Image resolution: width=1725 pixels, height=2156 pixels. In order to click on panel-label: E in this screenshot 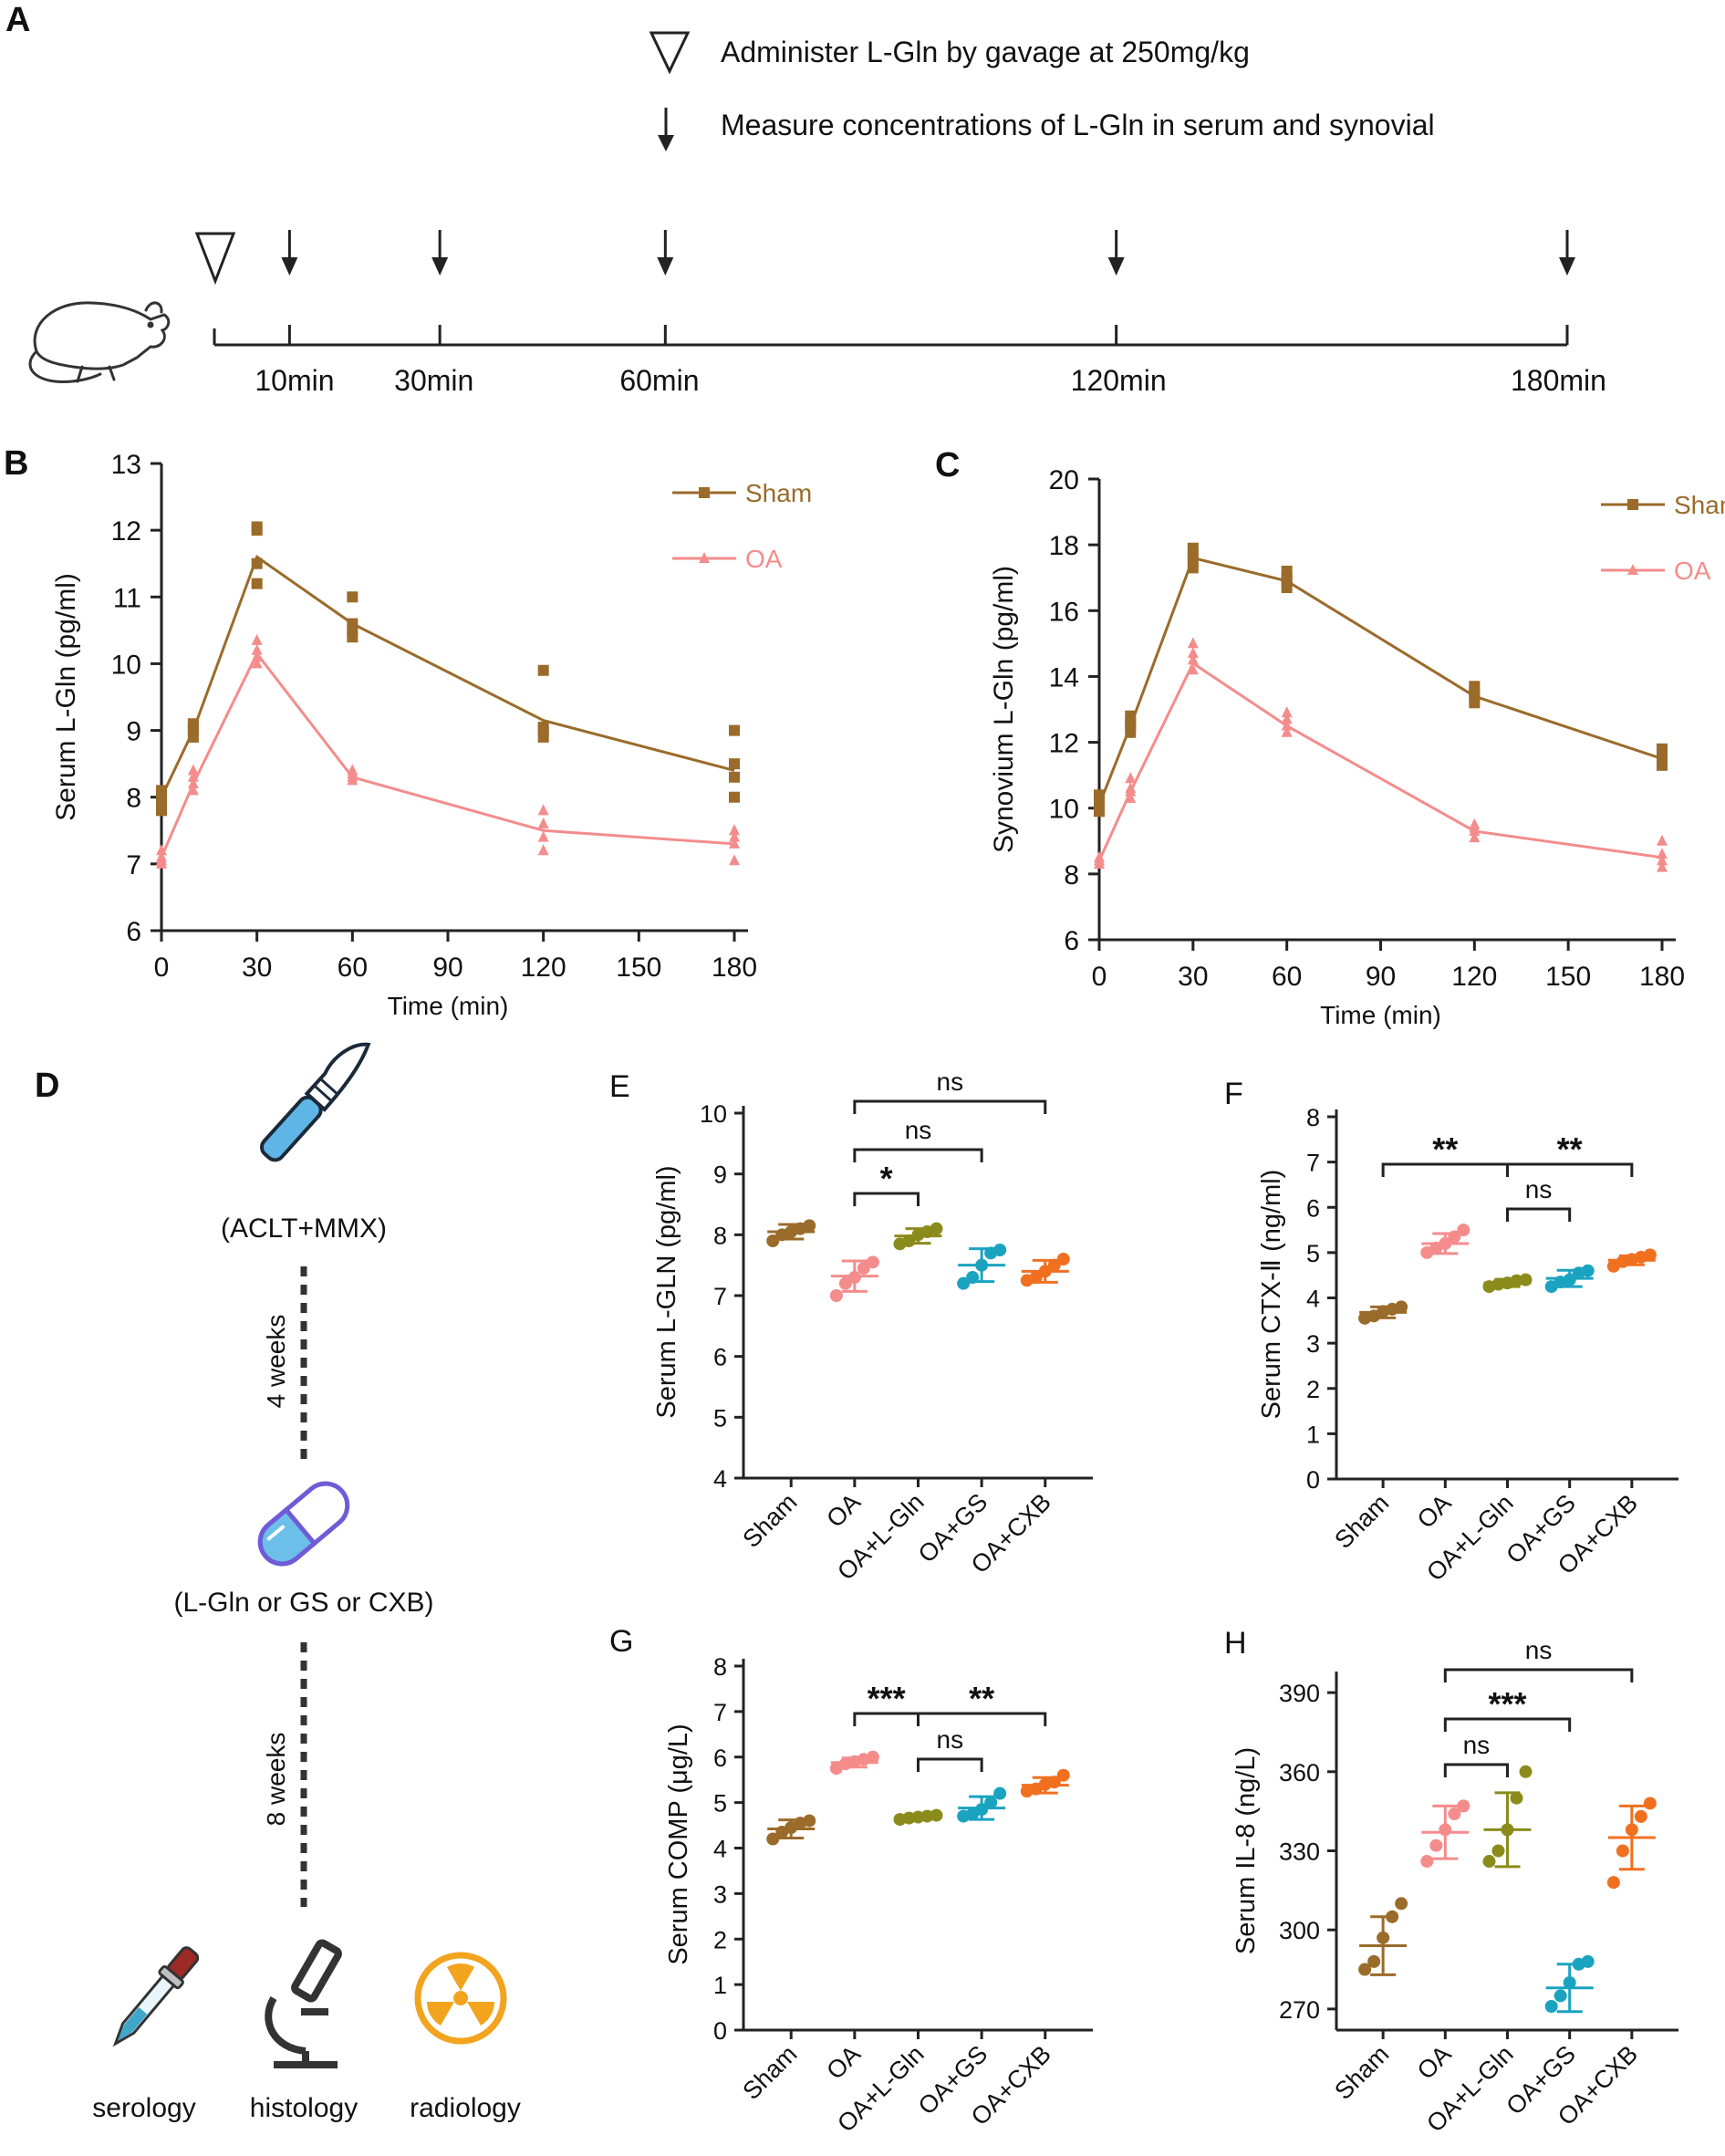, I will do `click(619, 1086)`.